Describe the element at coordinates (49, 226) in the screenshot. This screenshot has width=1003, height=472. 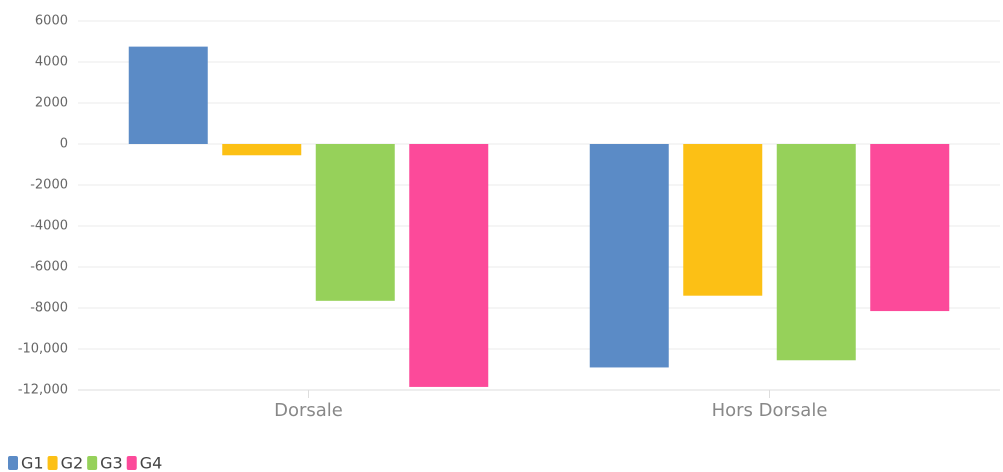
I see `y-tick-label: -4000` at that location.